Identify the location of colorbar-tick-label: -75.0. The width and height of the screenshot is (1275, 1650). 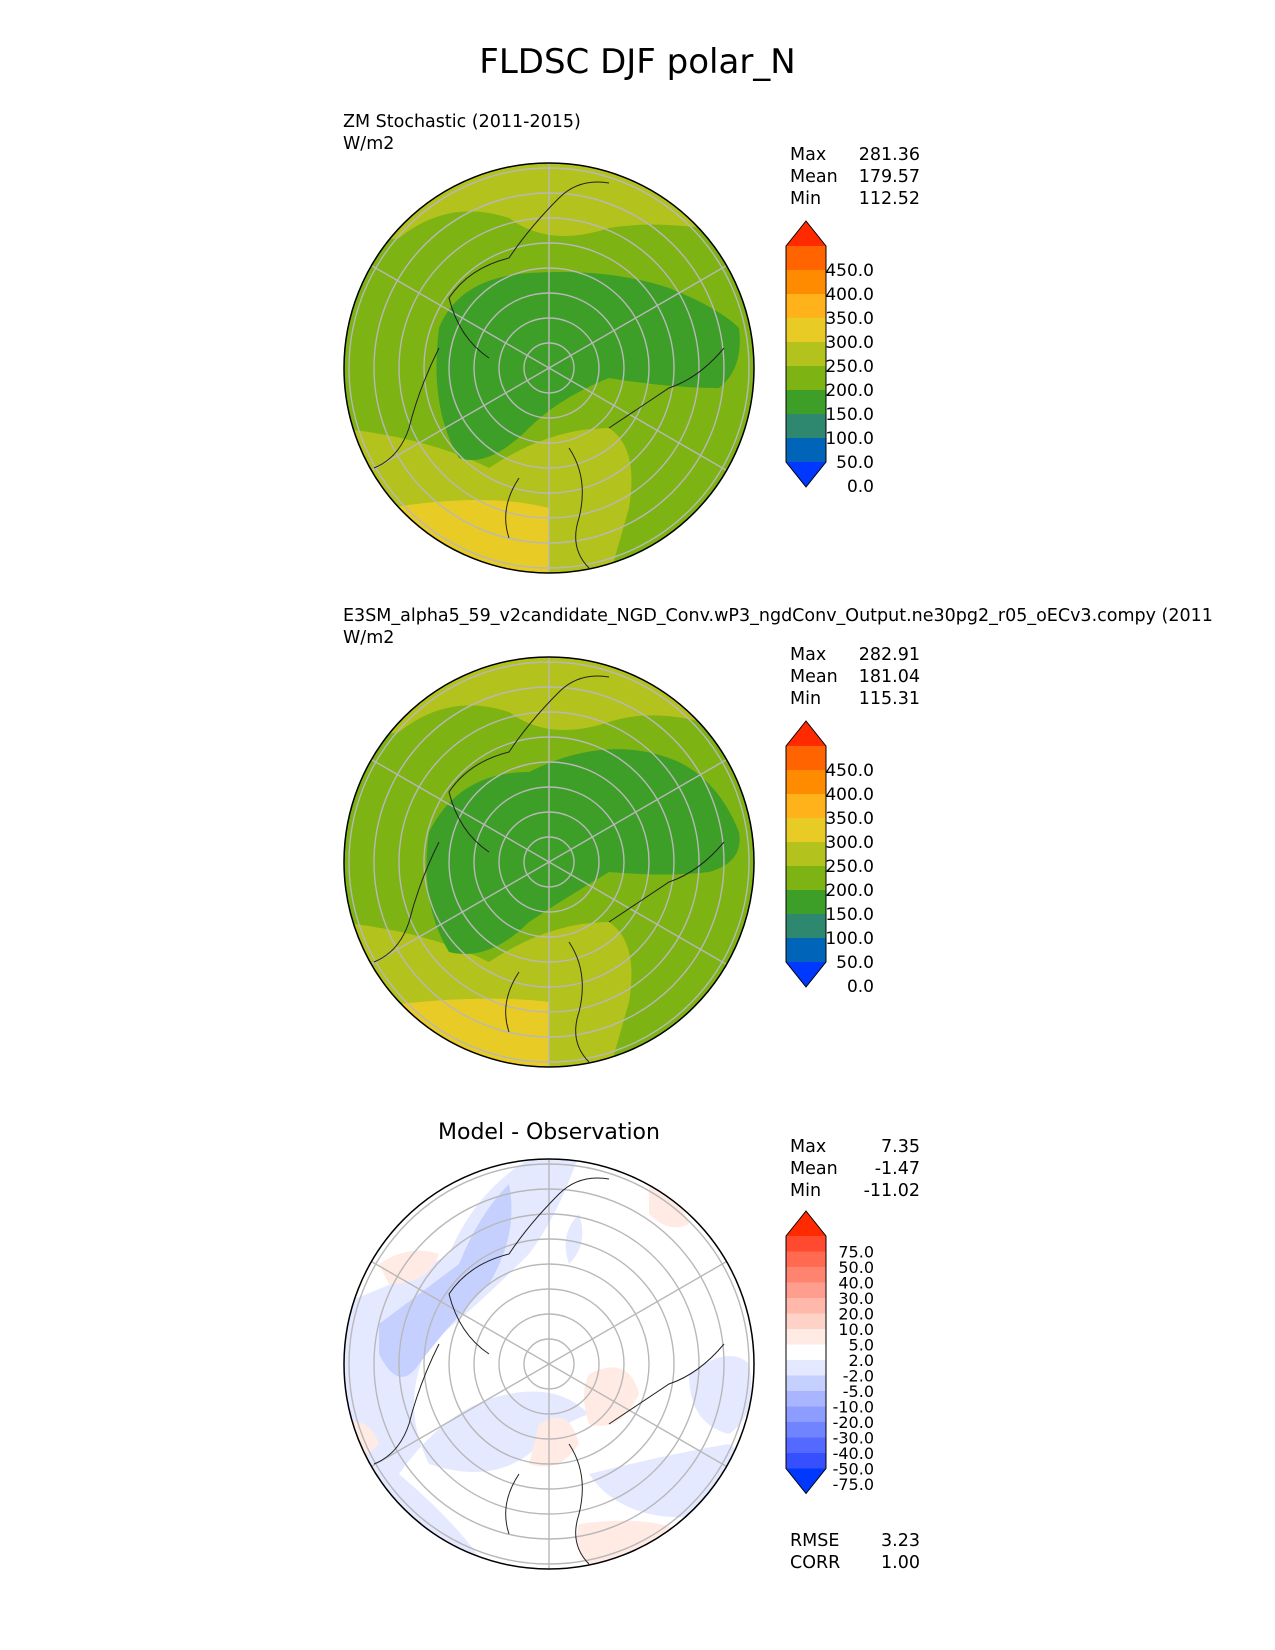
(853, 1484).